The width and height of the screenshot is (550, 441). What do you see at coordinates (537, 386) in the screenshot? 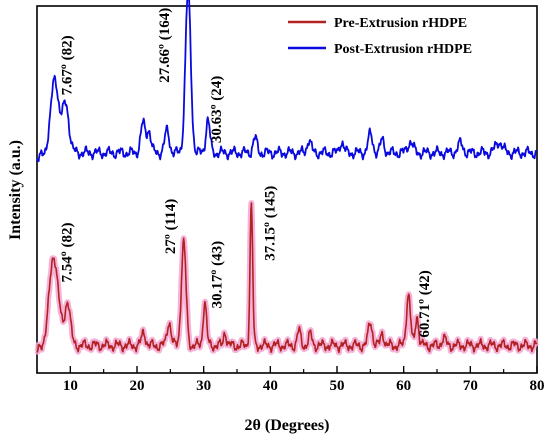
I see `x-tick-label: 80` at bounding box center [537, 386].